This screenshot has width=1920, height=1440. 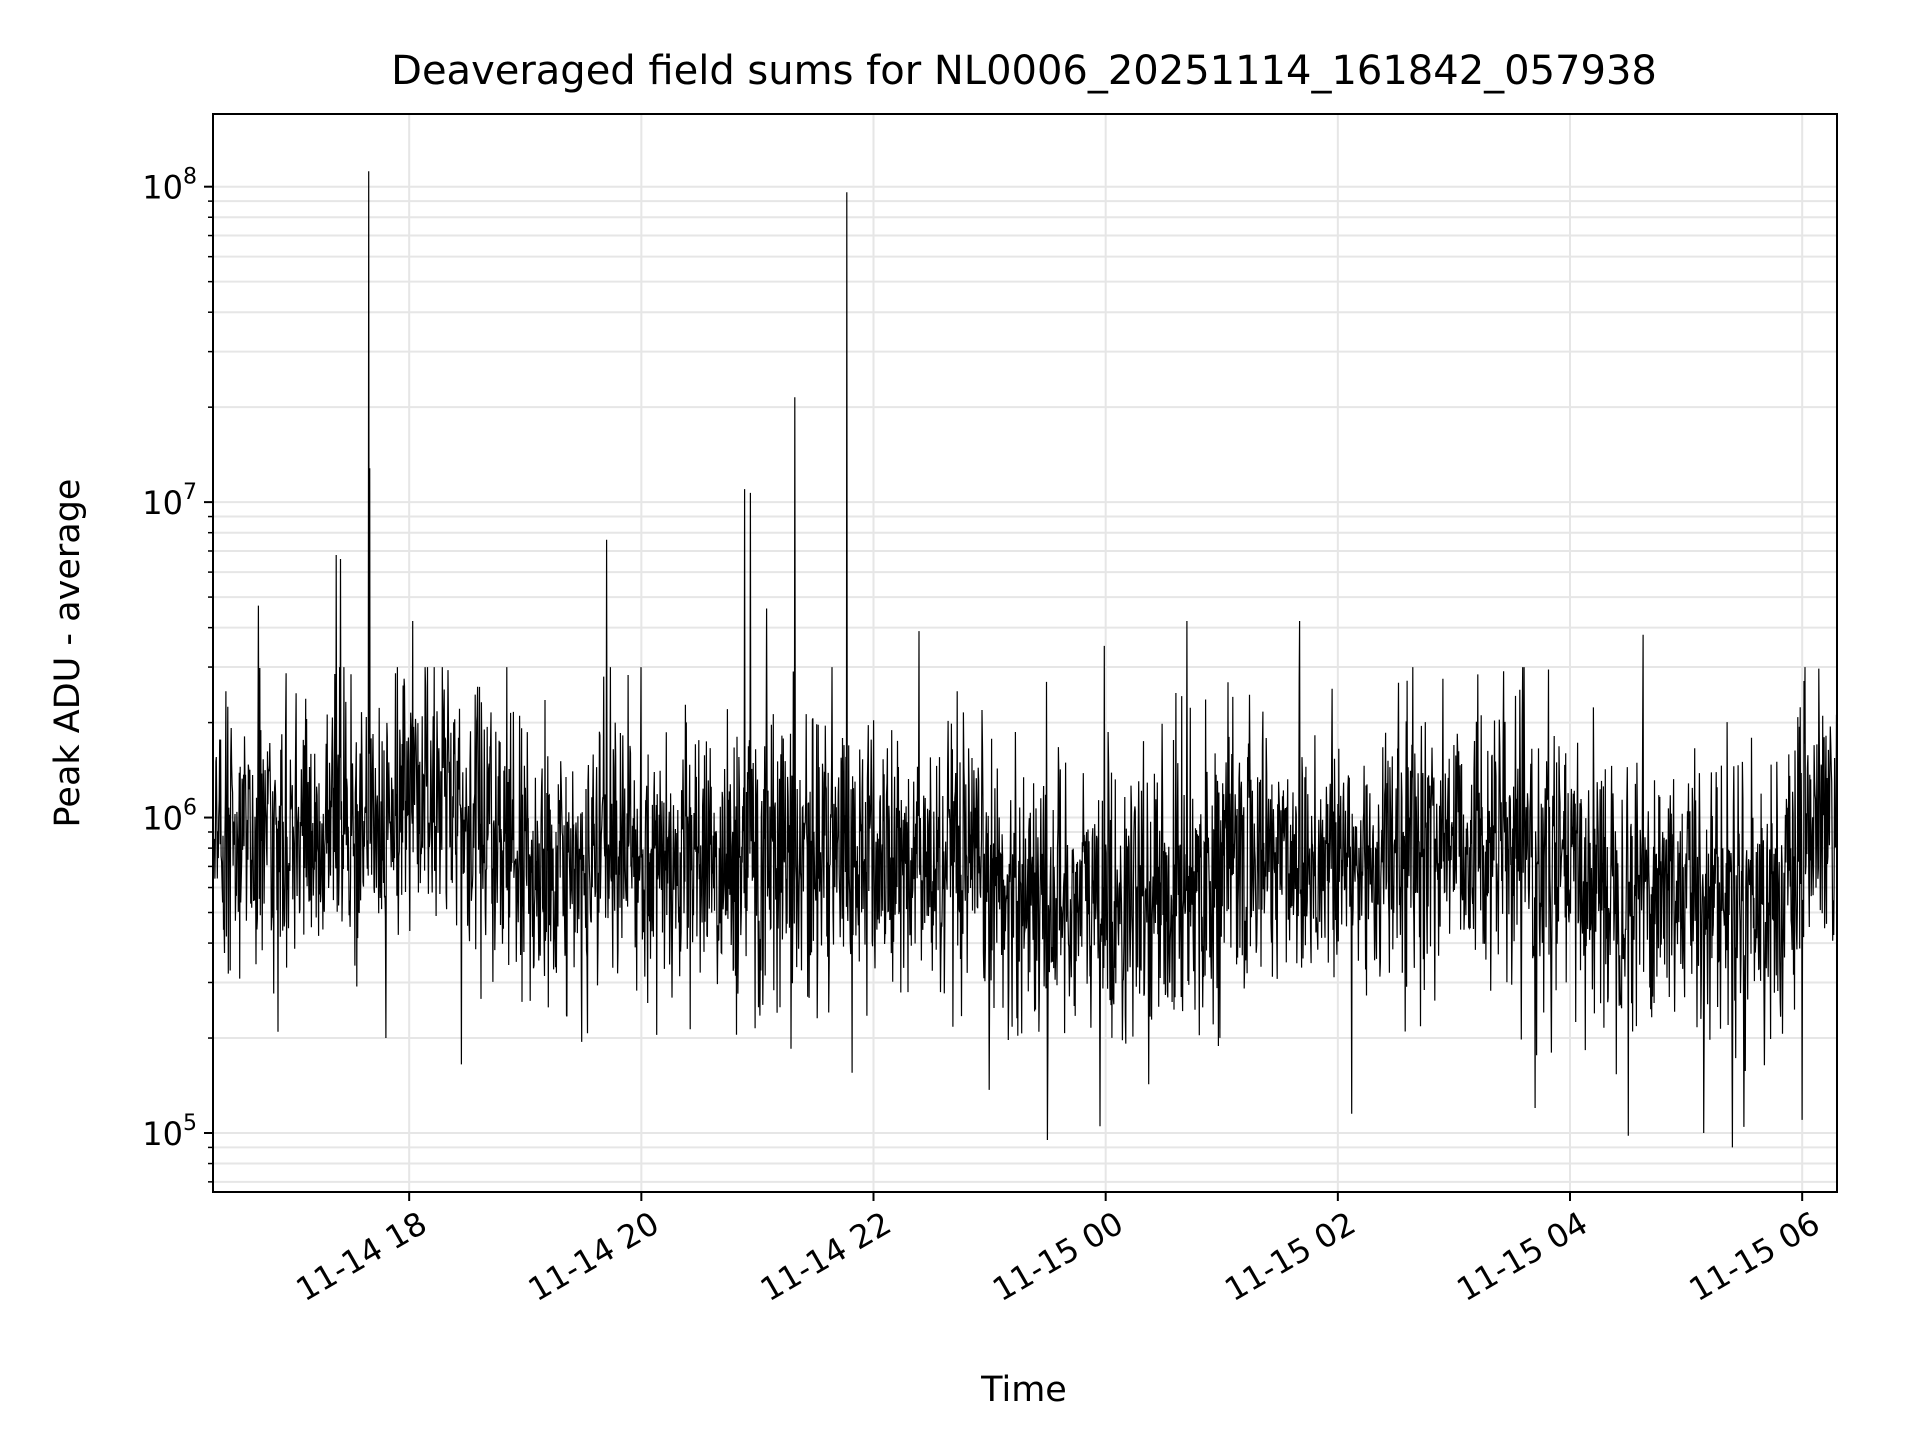 What do you see at coordinates (68, 653) in the screenshot?
I see `y-axis-label: Peak ADU - average` at bounding box center [68, 653].